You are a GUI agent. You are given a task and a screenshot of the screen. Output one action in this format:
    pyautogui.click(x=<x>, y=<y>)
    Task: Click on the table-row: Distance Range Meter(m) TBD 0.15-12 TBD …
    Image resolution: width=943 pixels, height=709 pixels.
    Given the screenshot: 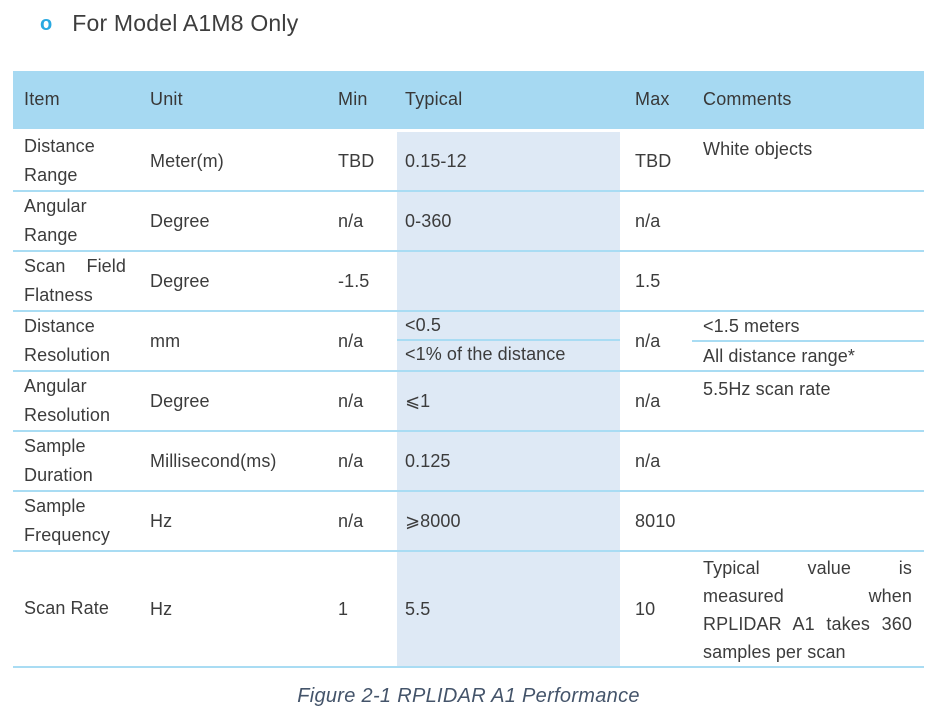 What is the action you would take?
    pyautogui.click(x=468, y=160)
    